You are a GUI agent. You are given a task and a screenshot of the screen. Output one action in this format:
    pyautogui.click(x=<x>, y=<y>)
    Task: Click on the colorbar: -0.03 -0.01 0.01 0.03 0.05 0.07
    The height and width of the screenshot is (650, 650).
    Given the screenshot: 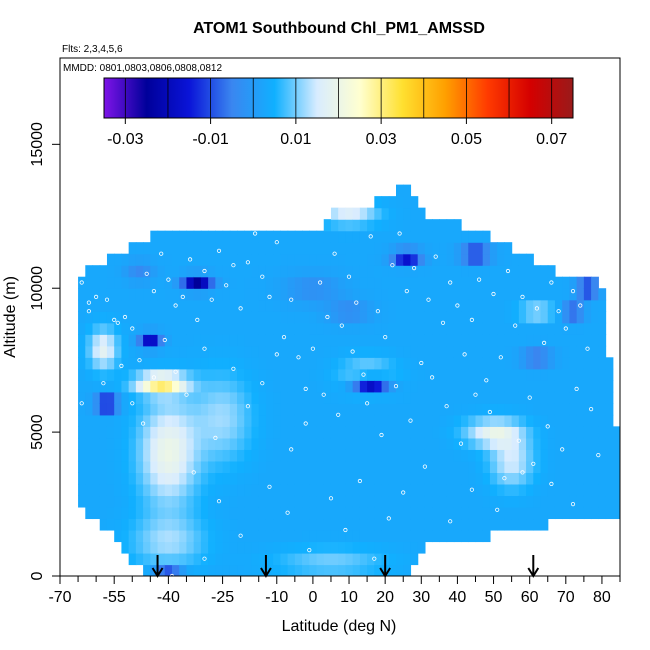 What is the action you would take?
    pyautogui.click(x=338, y=112)
    